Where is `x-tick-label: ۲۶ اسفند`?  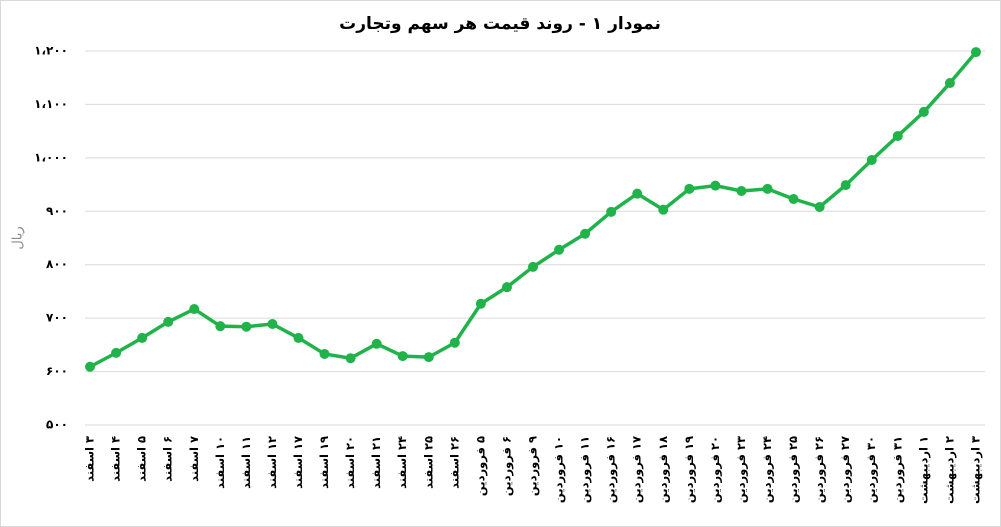
x-tick-label: ۲۶ اسفند is located at coordinates (454, 462).